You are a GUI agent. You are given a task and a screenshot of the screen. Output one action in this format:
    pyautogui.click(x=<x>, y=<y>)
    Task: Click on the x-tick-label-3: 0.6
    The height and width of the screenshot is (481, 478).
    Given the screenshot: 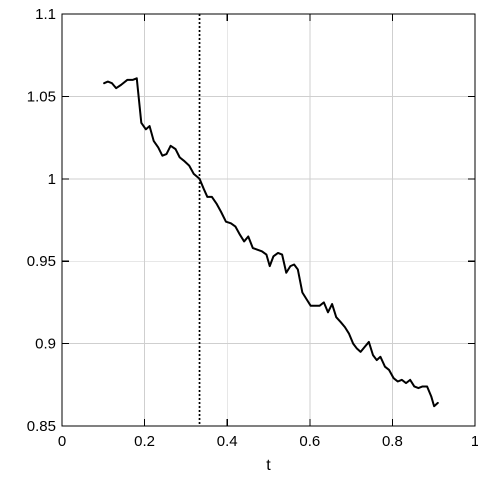 What is the action you would take?
    pyautogui.click(x=309, y=441)
    